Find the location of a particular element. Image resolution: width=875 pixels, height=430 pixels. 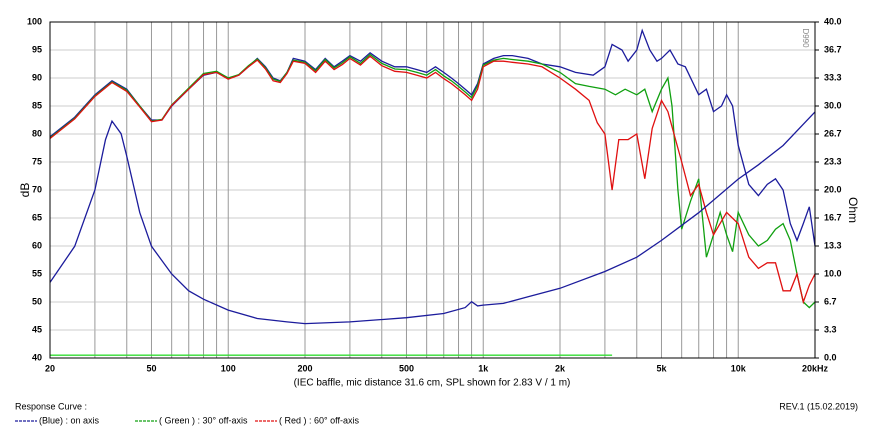

y-tick-label: 75 is located at coordinates (37, 161).